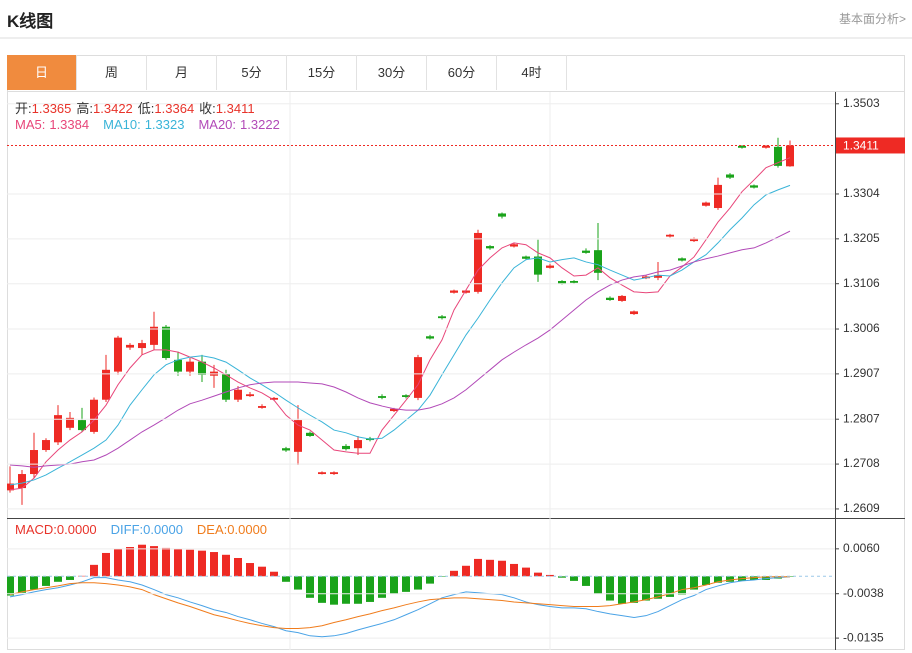 Image resolution: width=912 pixels, height=653 pixels. What do you see at coordinates (861, 373) in the screenshot?
I see `y-tick-label: 1.2907` at bounding box center [861, 373].